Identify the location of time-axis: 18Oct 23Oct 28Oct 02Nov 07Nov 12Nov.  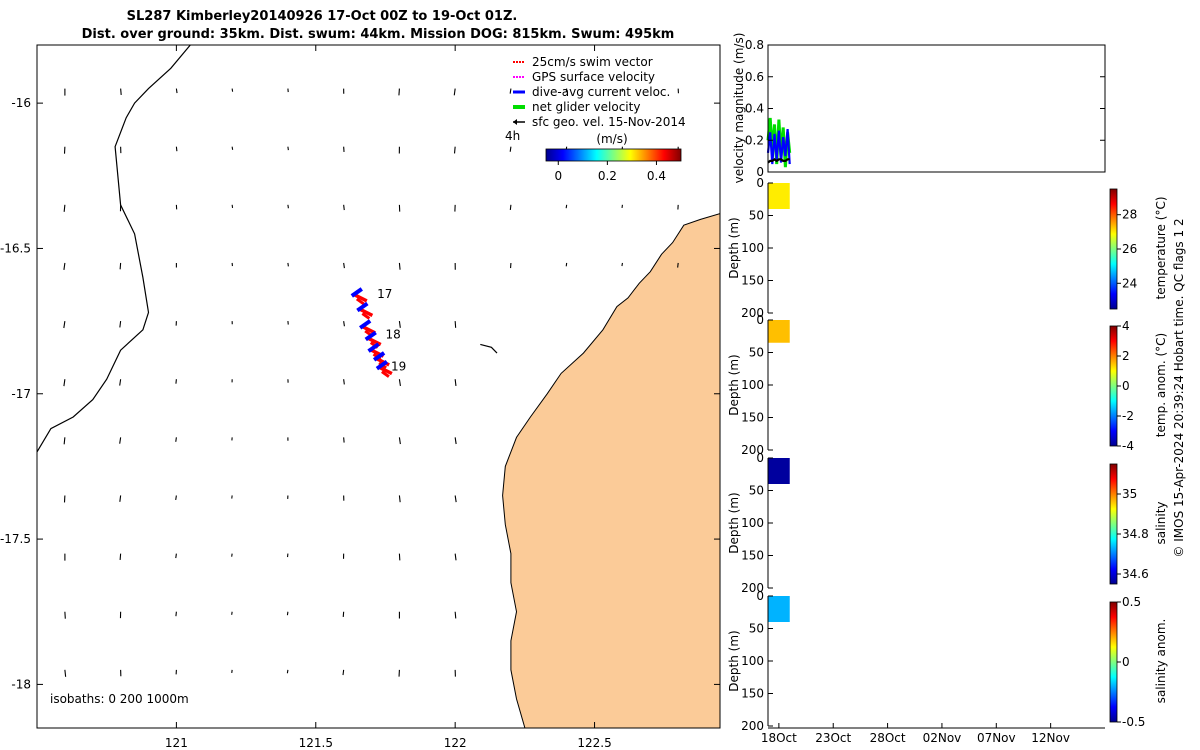
(933, 734).